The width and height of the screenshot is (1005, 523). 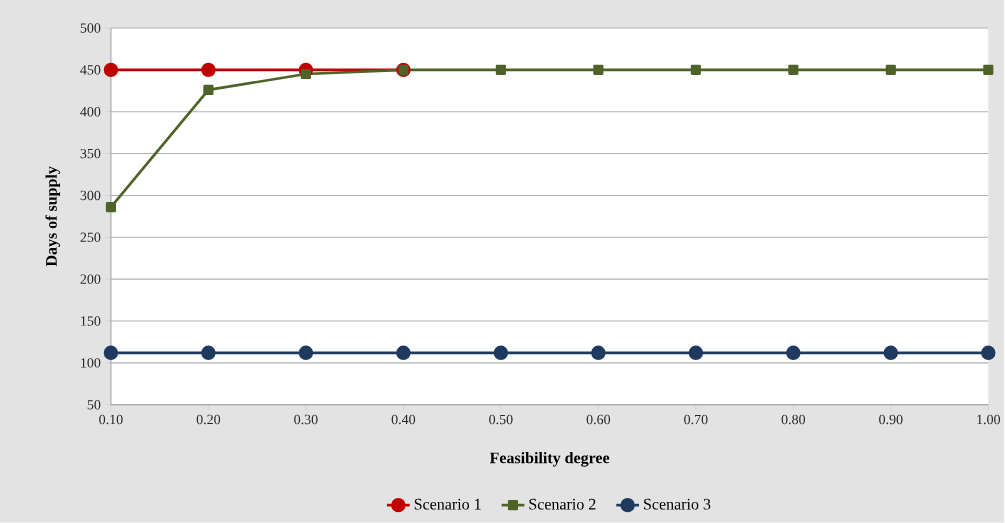 I want to click on y-tick-label: 200, so click(x=90, y=279).